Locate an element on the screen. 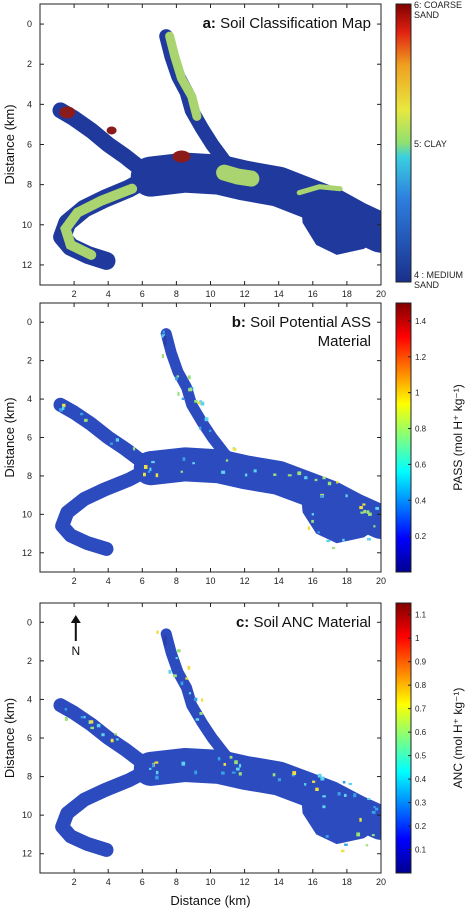 The width and height of the screenshot is (474, 913). y-tick-label: 6 is located at coordinates (29, 738).